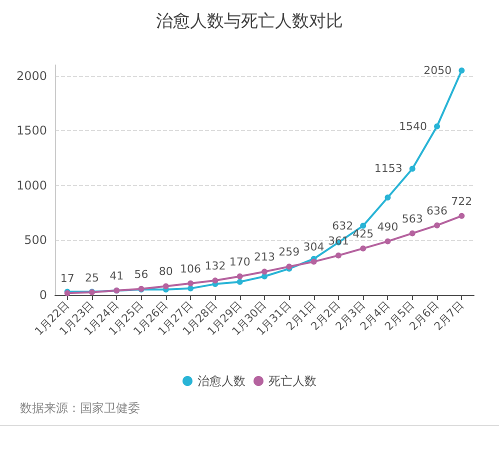 The image size is (499, 457). Describe the element at coordinates (461, 201) in the screenshot. I see `data-label: 722` at that location.